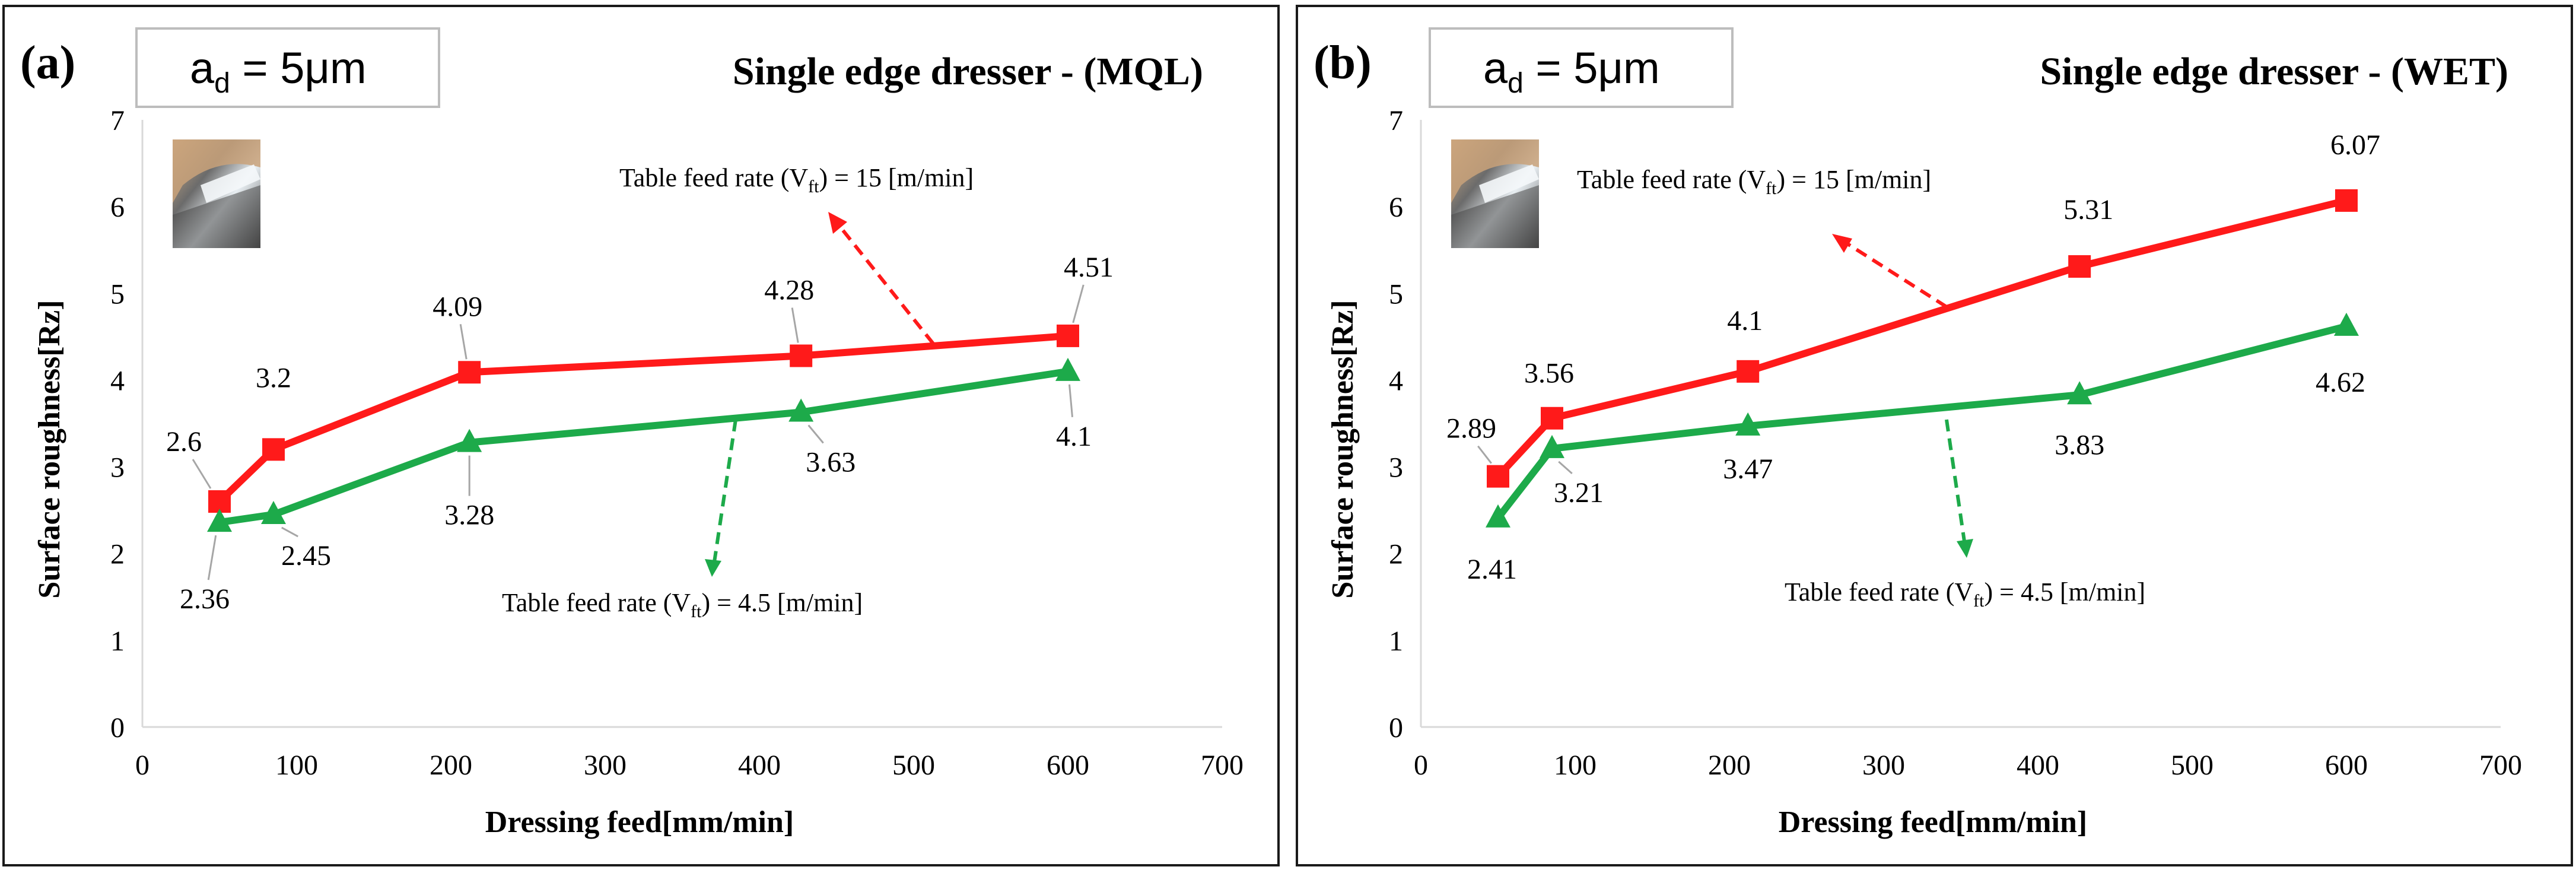 The image size is (2576, 873). What do you see at coordinates (1068, 765) in the screenshot?
I see `x-tick-label: 600` at bounding box center [1068, 765].